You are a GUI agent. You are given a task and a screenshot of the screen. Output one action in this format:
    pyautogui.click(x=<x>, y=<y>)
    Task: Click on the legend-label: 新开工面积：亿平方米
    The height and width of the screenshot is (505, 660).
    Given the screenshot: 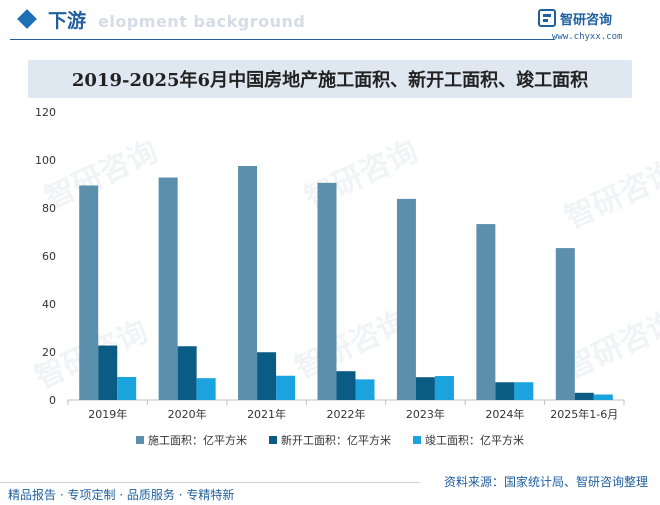 What is the action you would take?
    pyautogui.click(x=336, y=440)
    